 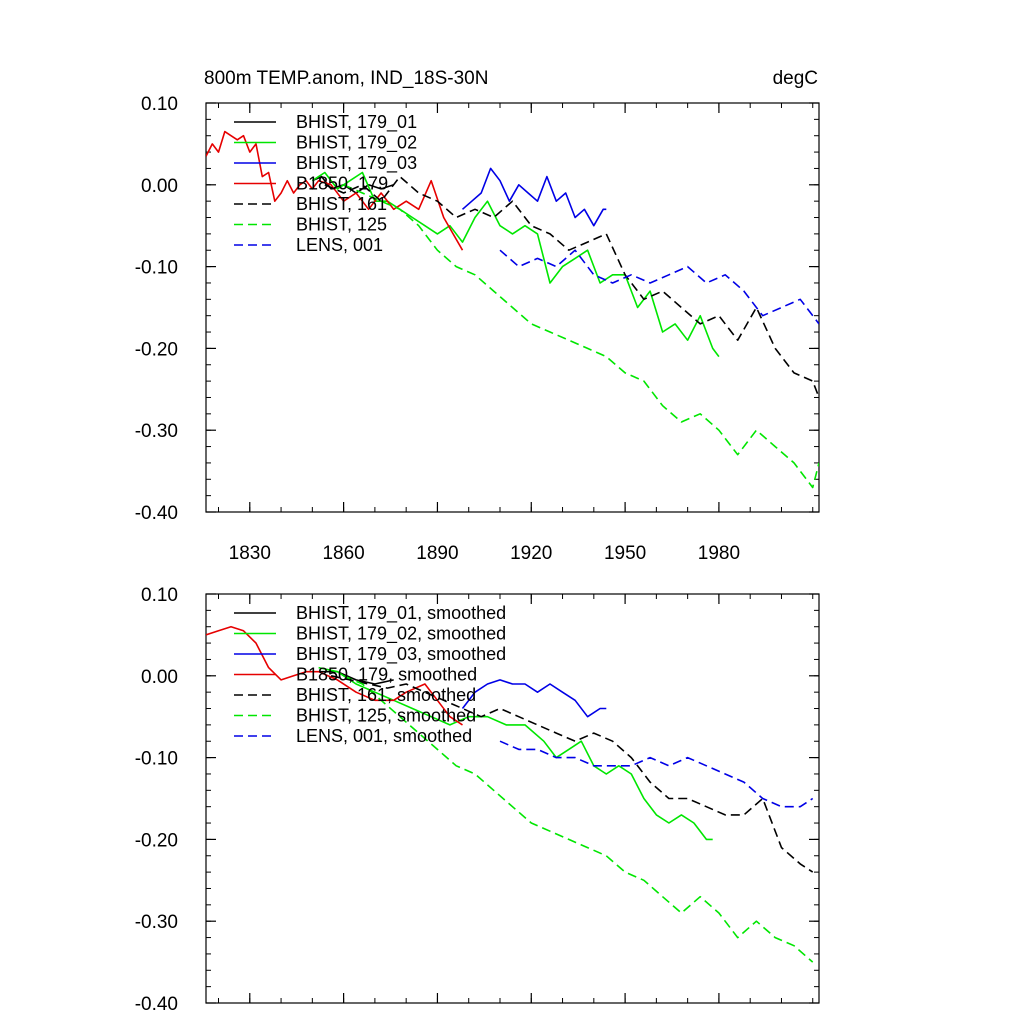 I want to click on legend-label: BHIST, 161, so click(x=341, y=204).